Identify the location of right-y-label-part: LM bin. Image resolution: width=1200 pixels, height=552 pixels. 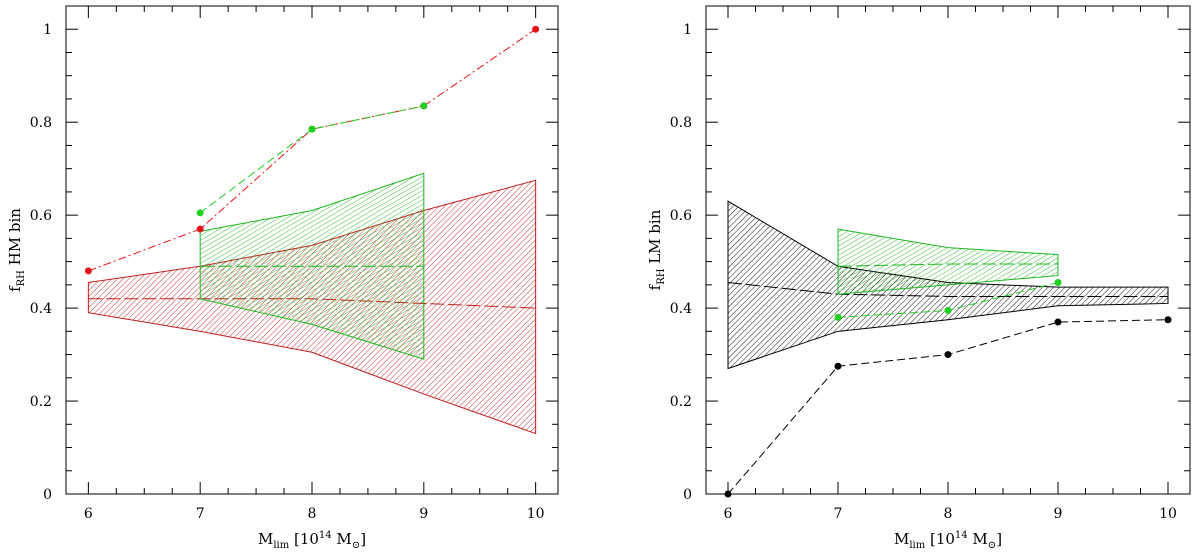
(655, 238).